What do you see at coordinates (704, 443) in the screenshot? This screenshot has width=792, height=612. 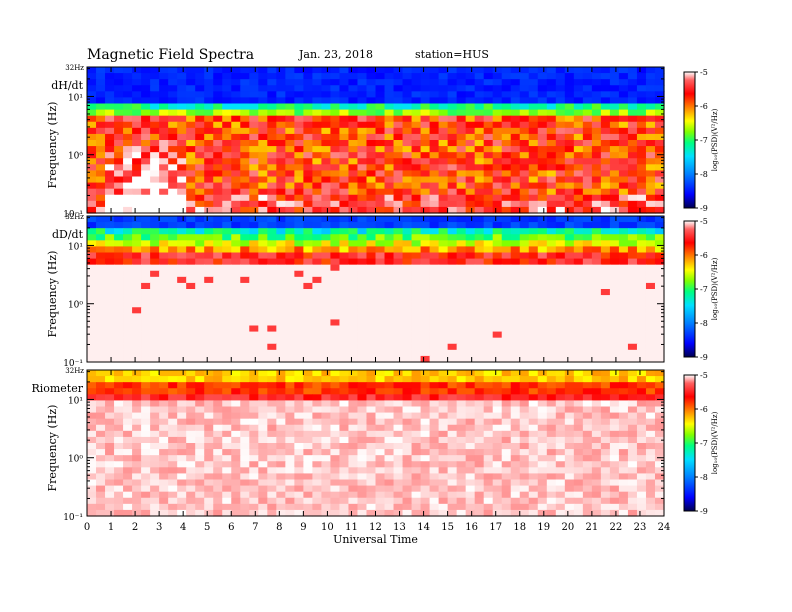 I see `colorbar-tick-label: -7` at bounding box center [704, 443].